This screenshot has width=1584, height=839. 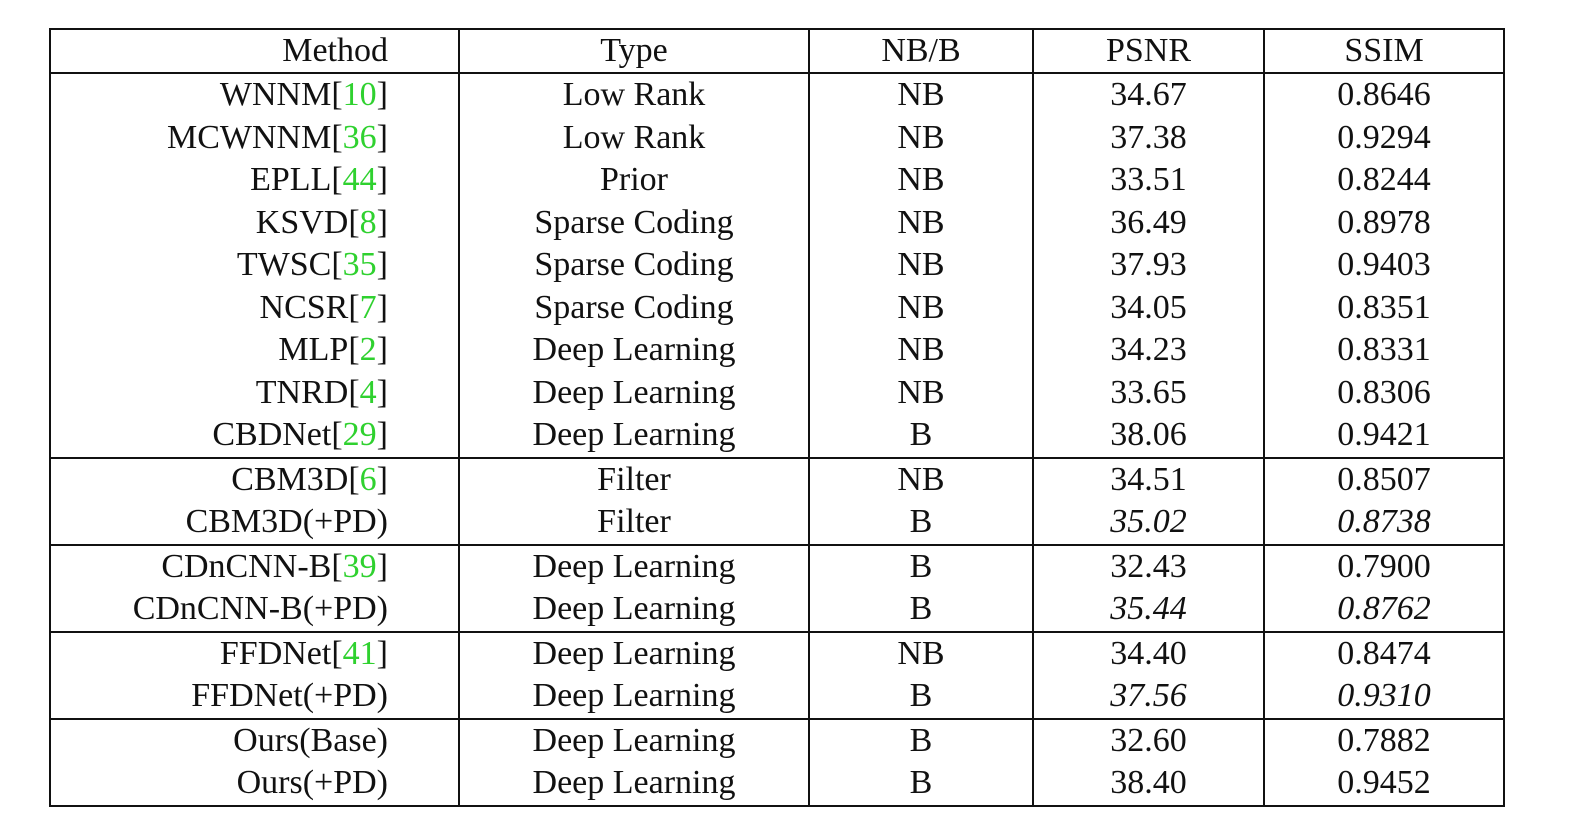 What do you see at coordinates (1148, 436) in the screenshot?
I see `cell-psnr: 38.06` at bounding box center [1148, 436].